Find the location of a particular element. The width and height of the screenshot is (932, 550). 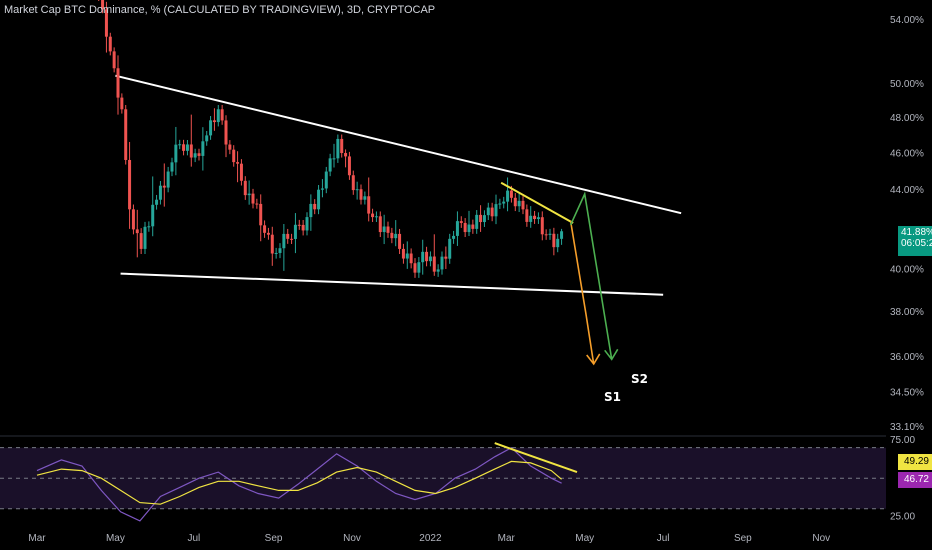

y-tick-label: 33.10% is located at coordinates (907, 427).